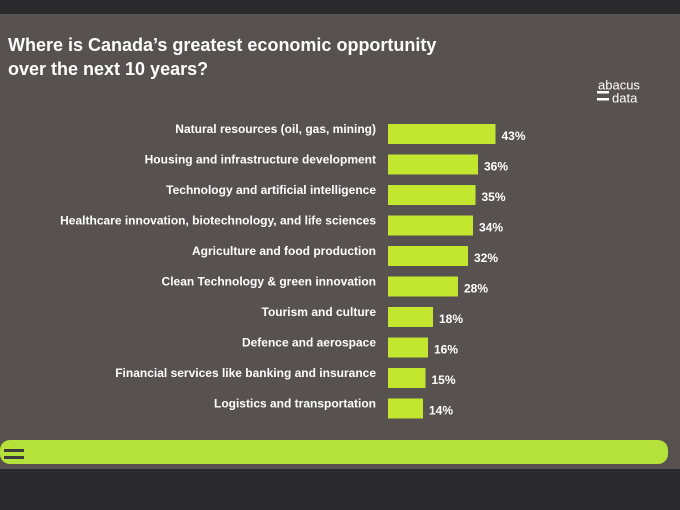 This screenshot has width=680, height=510. I want to click on value-label: 35%, so click(494, 197).